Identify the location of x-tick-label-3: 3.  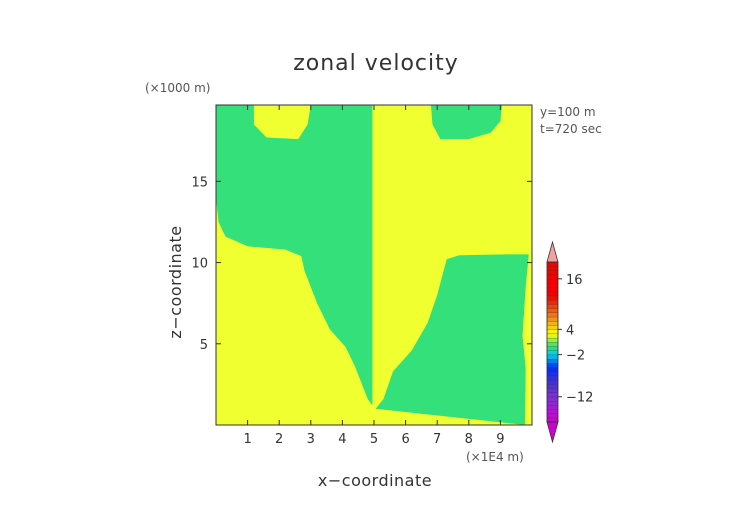
(311, 439).